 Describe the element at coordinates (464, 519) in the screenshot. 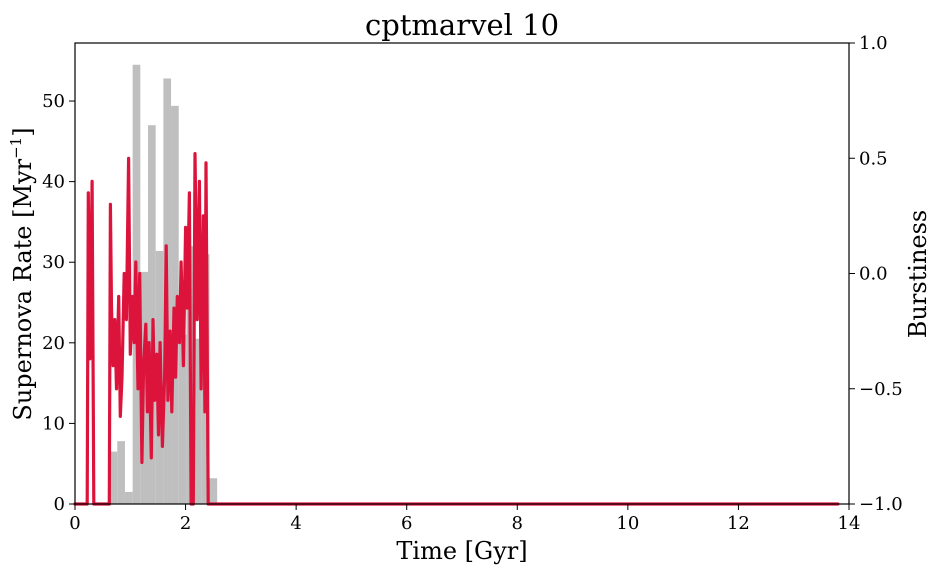

I see `x-axis-ticks: 0 2 4 6 8 10 12 14` at that location.